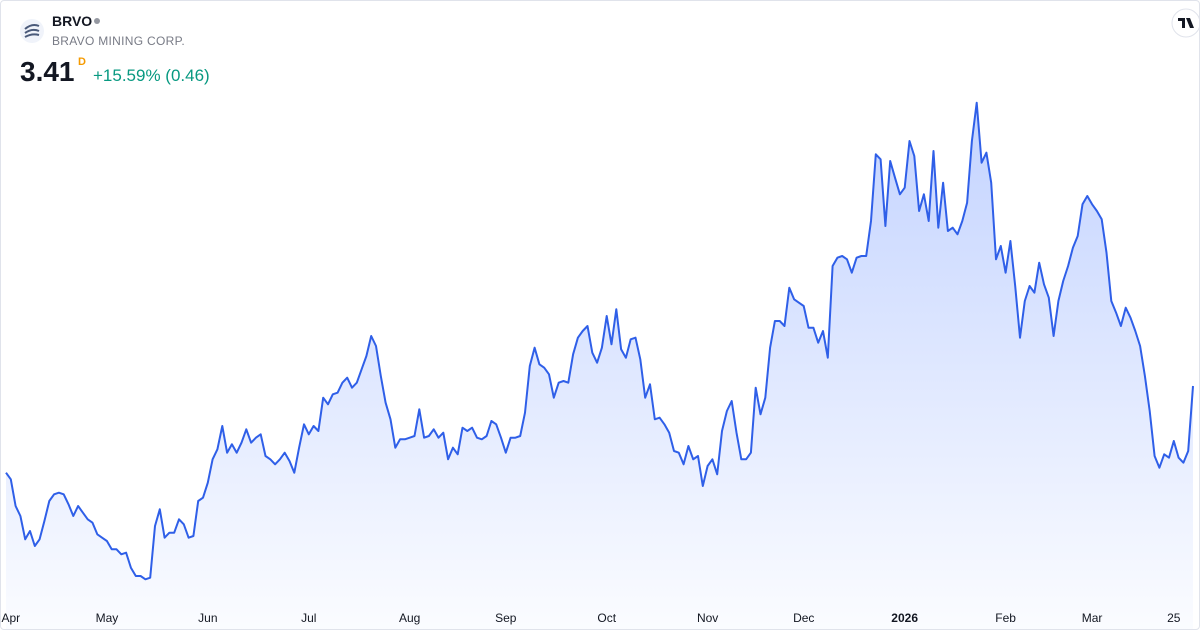 The image size is (1200, 630). I want to click on company-logo, so click(32, 31).